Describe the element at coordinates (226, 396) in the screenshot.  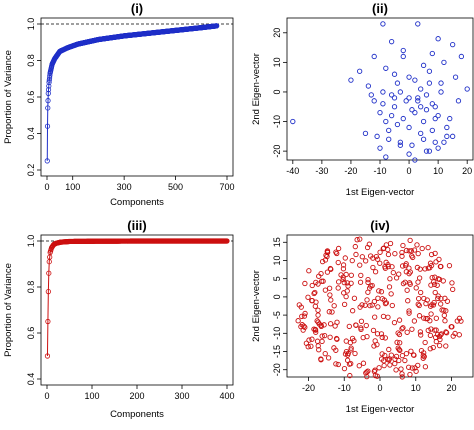
I see `x-tick-label: 400` at that location.